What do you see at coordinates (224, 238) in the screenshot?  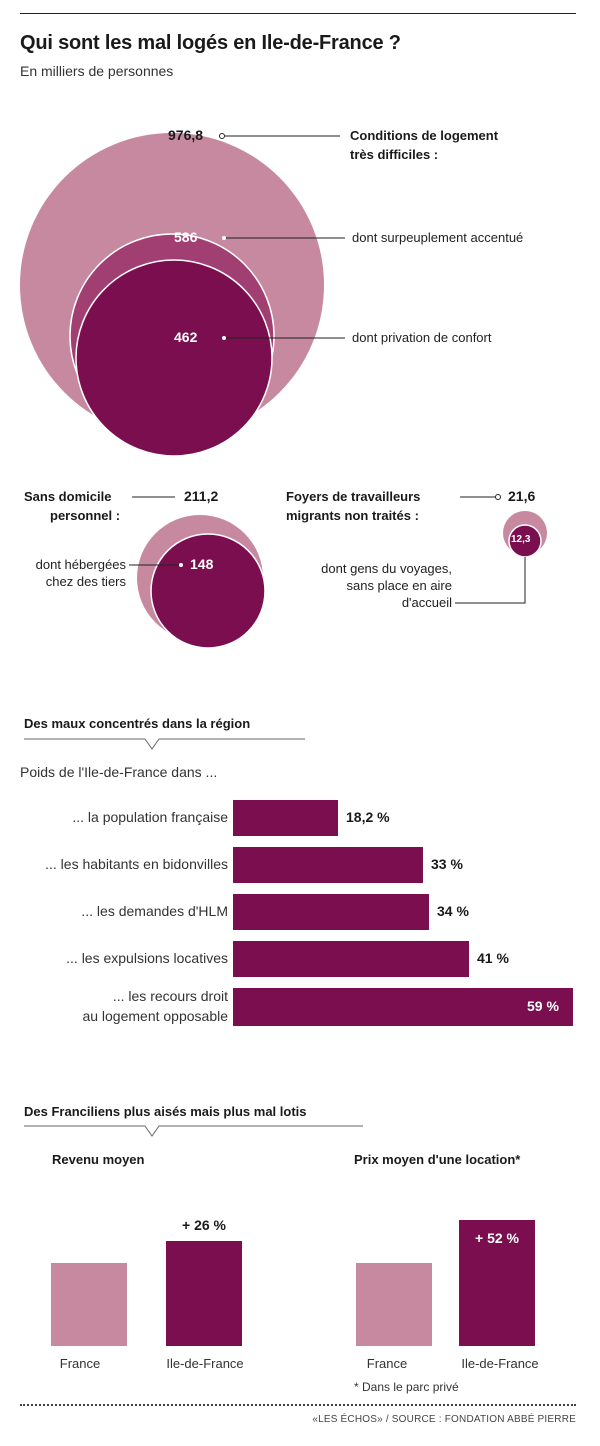 I see `leader-dot-main-mid` at bounding box center [224, 238].